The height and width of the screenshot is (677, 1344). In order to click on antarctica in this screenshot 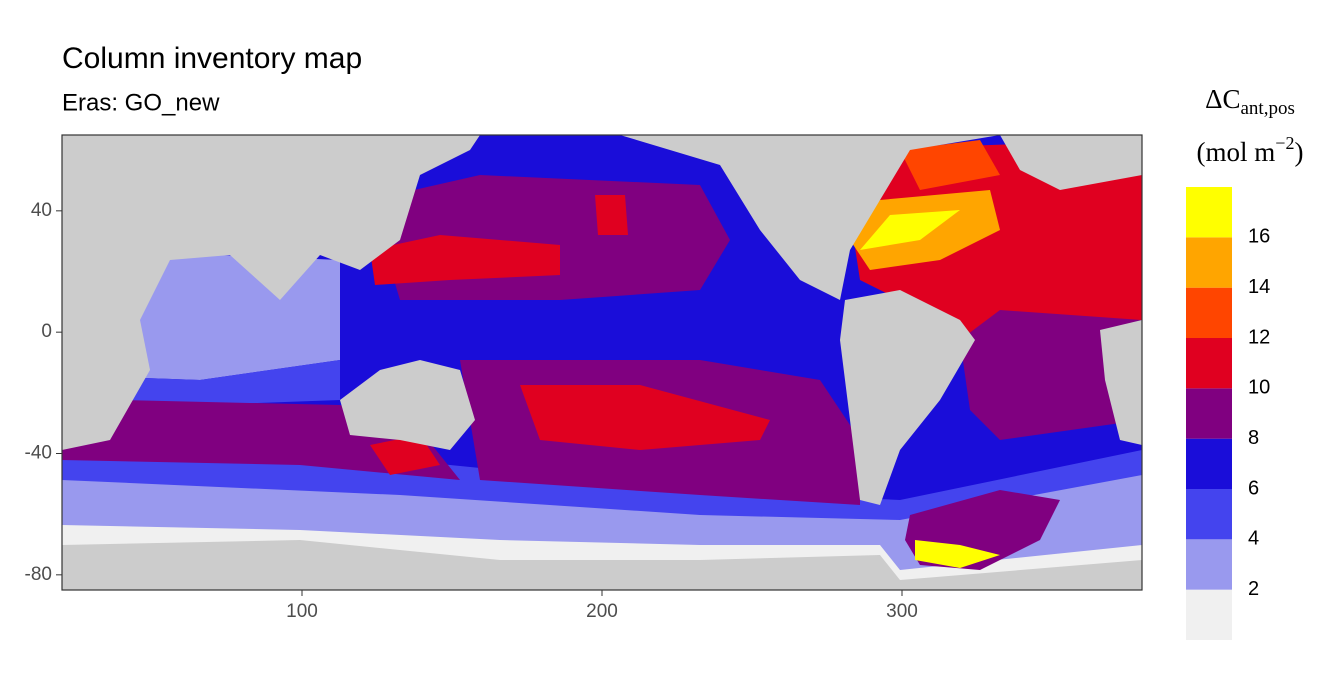, I will do `click(602, 565)`.